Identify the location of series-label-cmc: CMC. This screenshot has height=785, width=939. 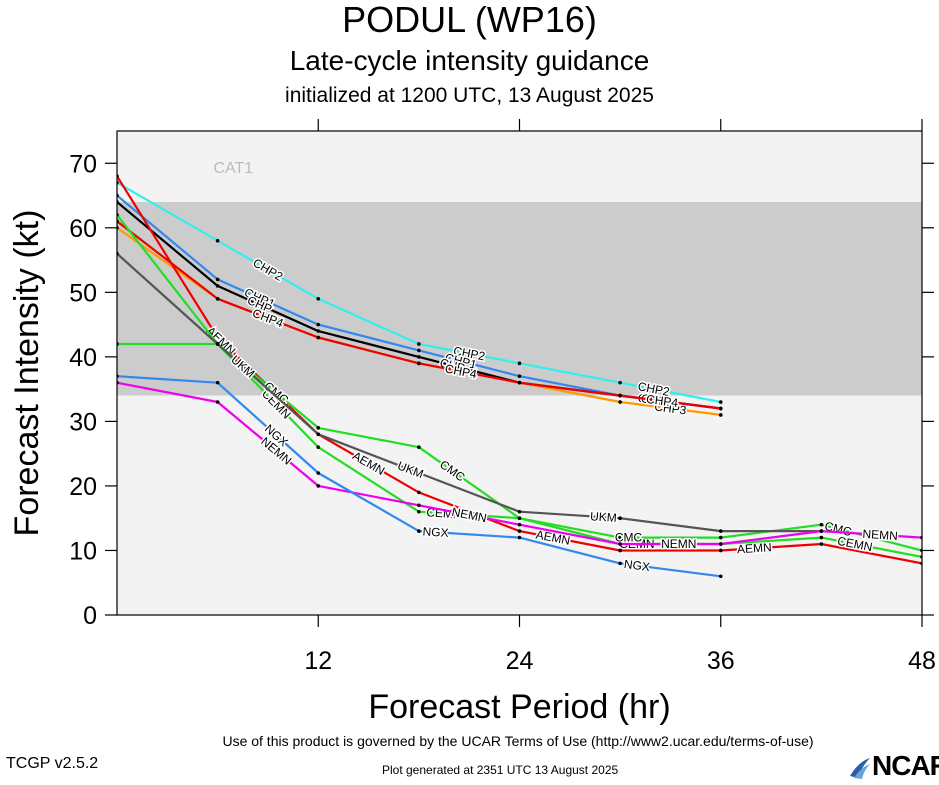
(629, 538).